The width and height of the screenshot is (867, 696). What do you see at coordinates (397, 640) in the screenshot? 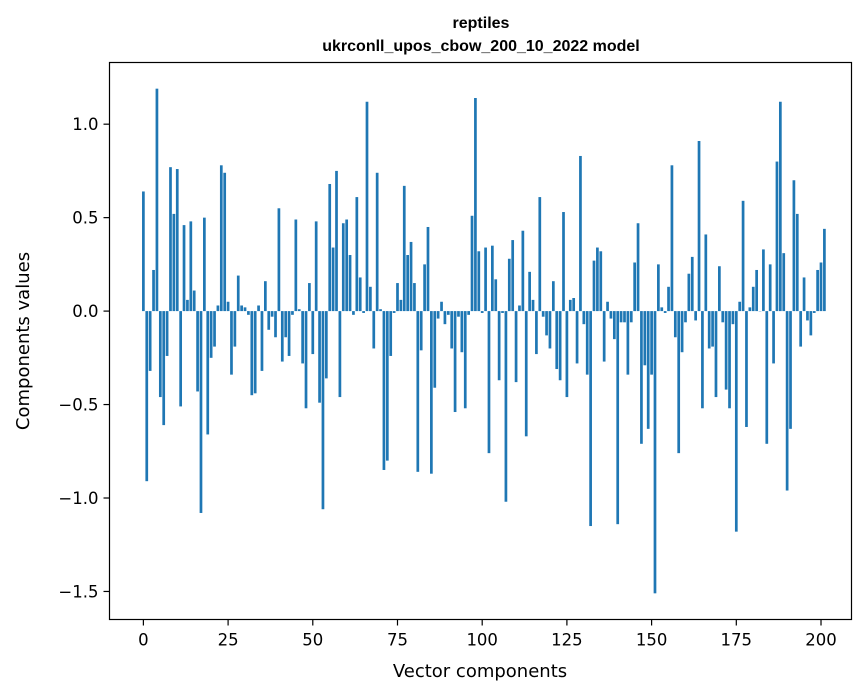
I see `x-tick-label: 75` at bounding box center [397, 640].